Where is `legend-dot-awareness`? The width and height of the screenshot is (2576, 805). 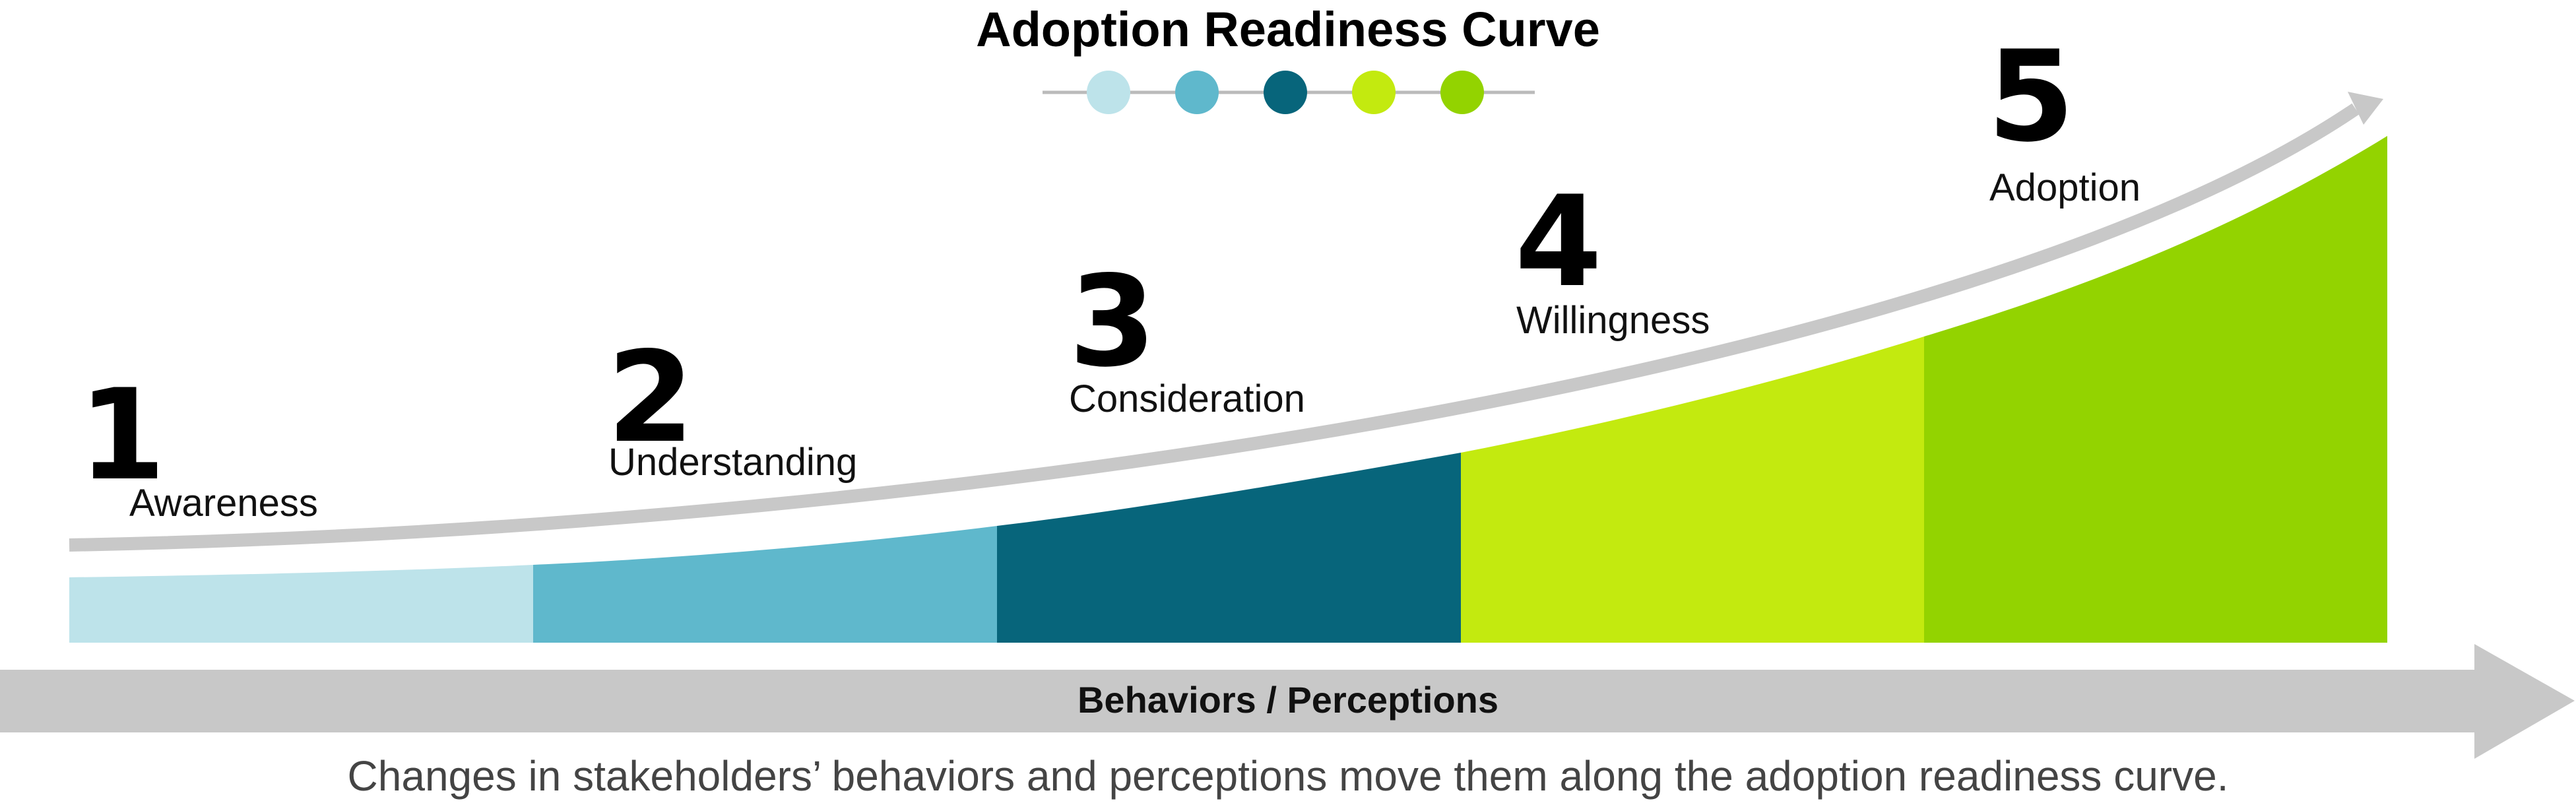
legend-dot-awareness is located at coordinates (1108, 92).